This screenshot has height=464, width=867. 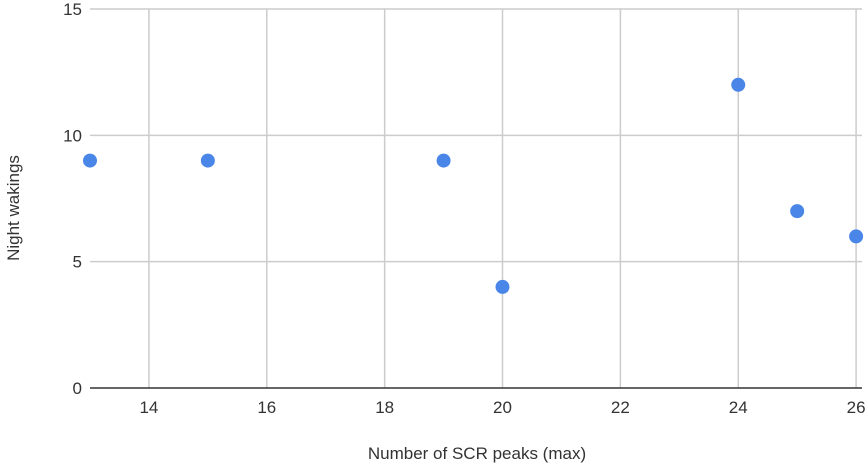 What do you see at coordinates (72, 135) in the screenshot?
I see `y-tick-label: 10` at bounding box center [72, 135].